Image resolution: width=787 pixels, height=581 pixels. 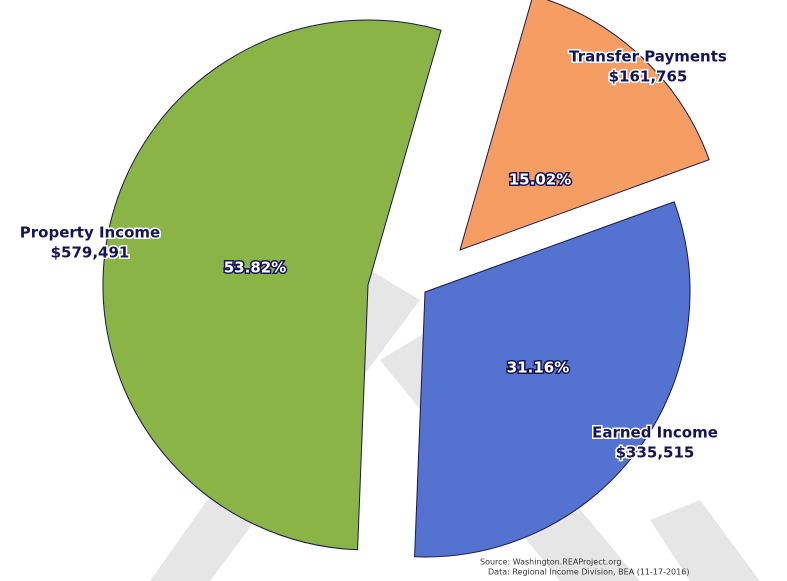 I want to click on percent-label: 31.16%, so click(x=538, y=368).